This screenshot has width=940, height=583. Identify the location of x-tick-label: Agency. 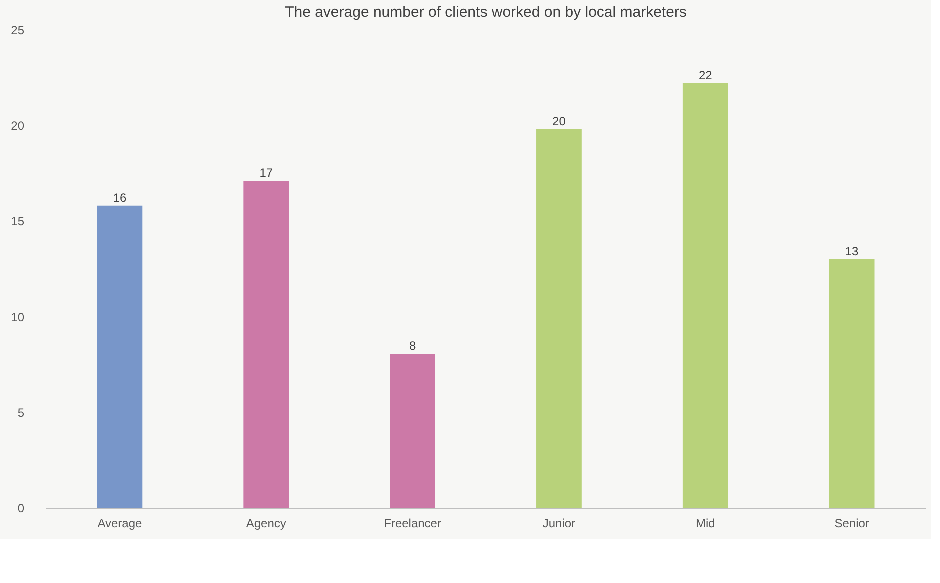
(266, 523).